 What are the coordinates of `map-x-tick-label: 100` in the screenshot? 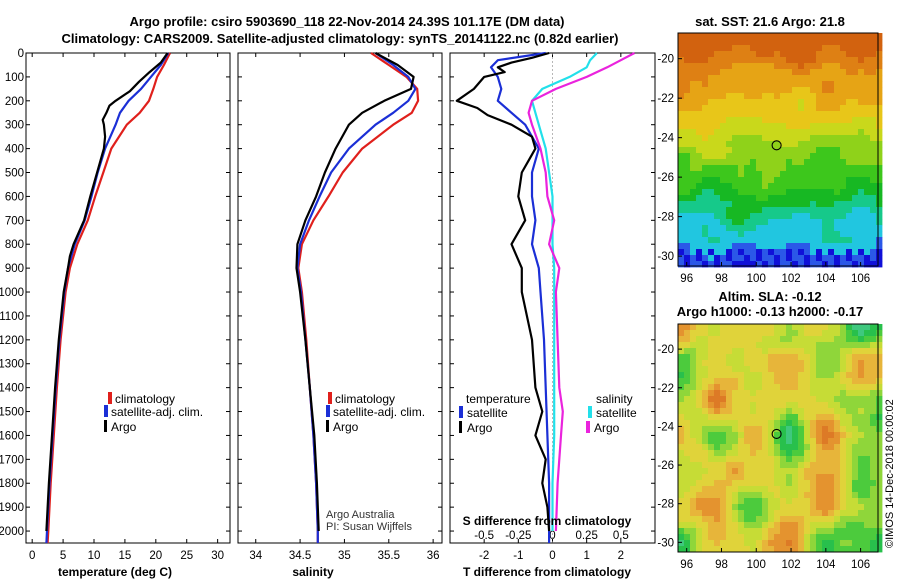 It's located at (756, 565).